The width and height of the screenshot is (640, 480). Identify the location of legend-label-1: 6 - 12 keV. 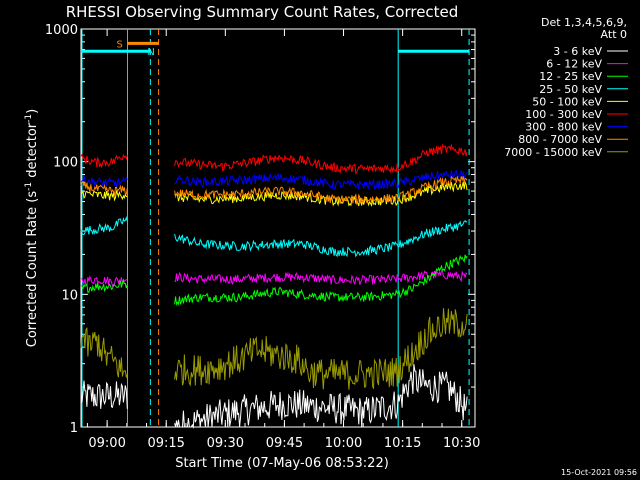
(574, 64).